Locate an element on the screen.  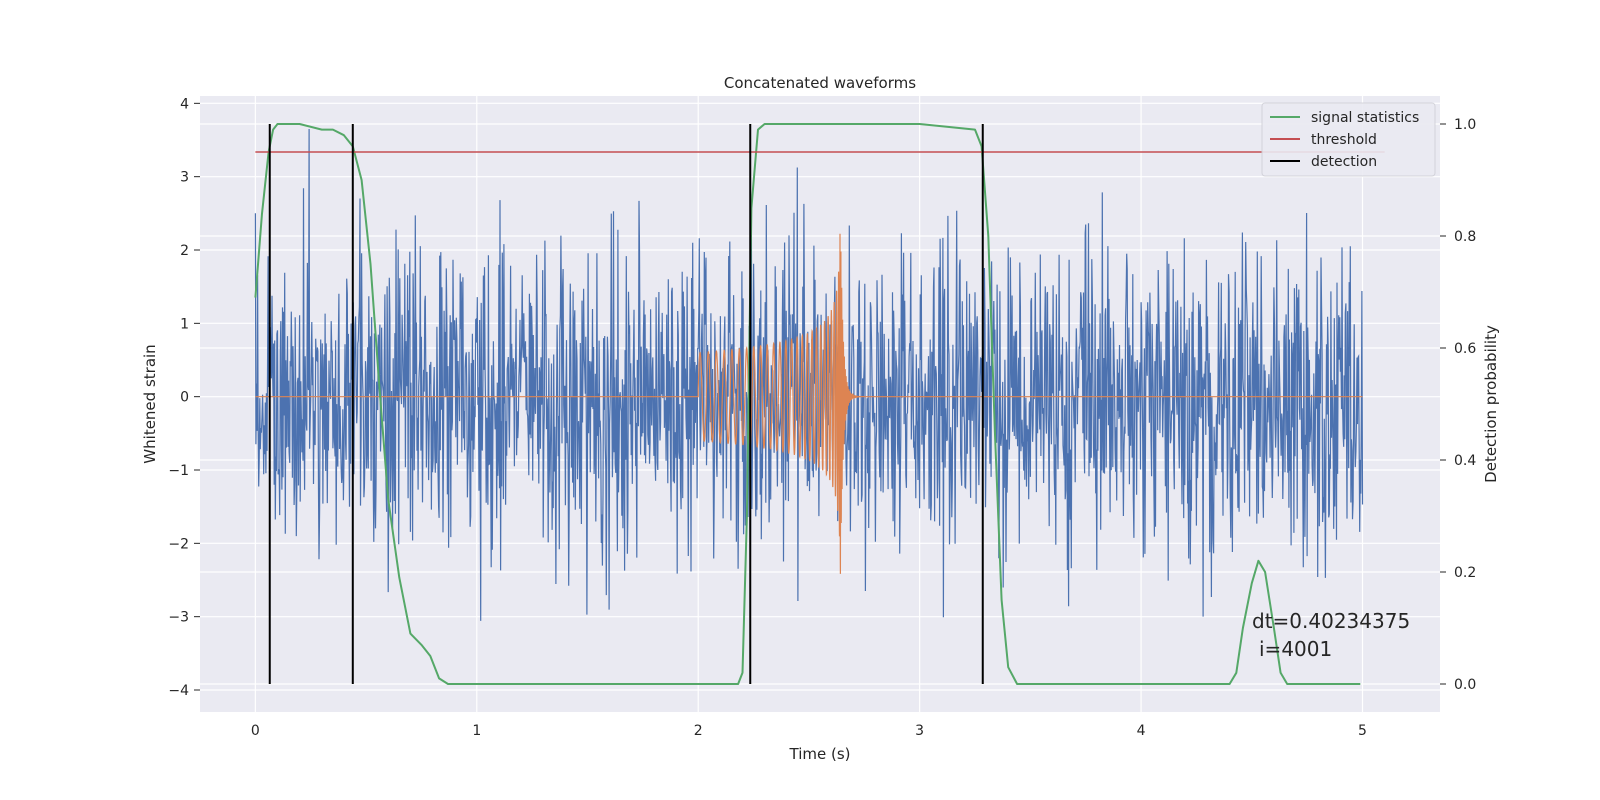
legend: signal statistics threshold detection is located at coordinates (1348, 139).